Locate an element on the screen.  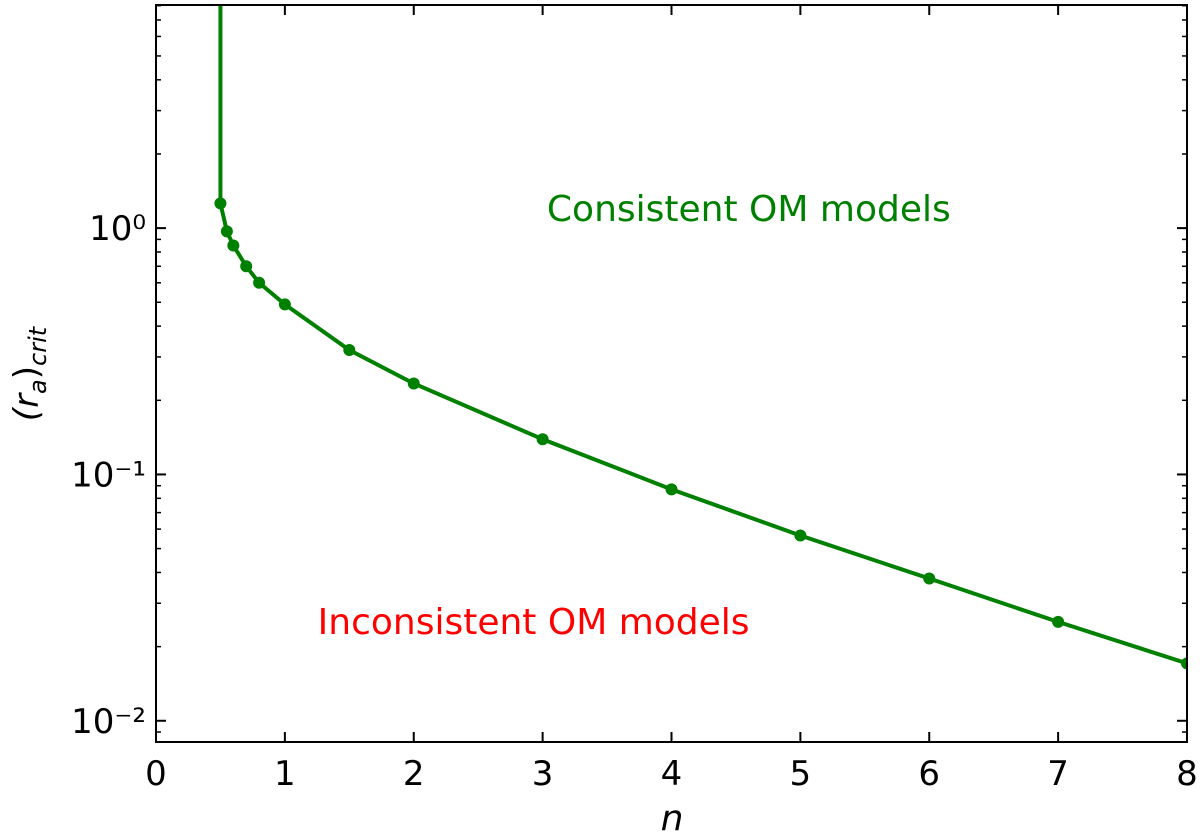
y-tick-label: 10⁻¹ is located at coordinates (108, 475).